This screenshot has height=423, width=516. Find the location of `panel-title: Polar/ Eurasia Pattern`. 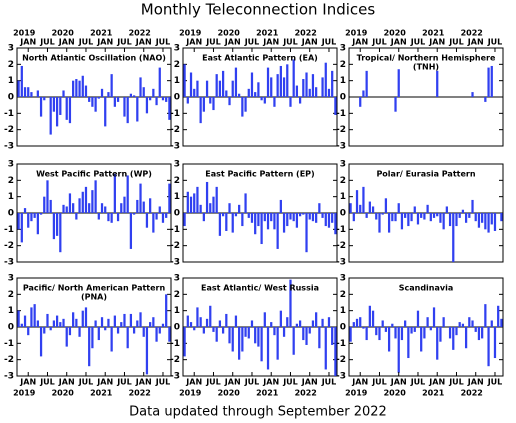

panel-title: Polar/ Eurasia Pattern is located at coordinates (425, 174).